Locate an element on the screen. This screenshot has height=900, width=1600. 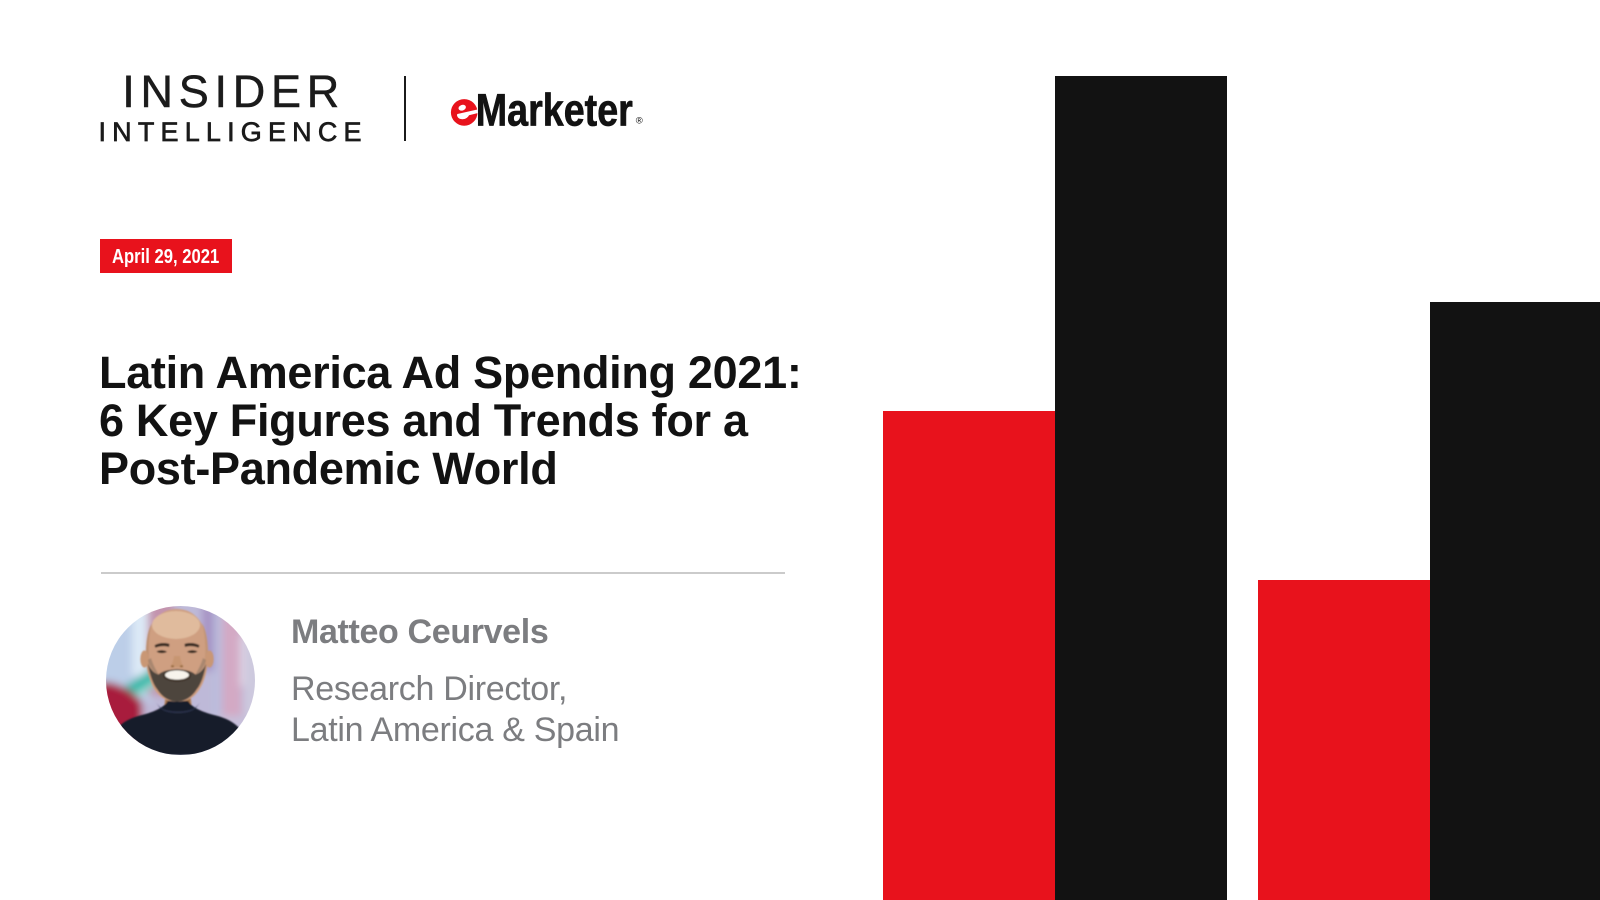
svg-text: INSIDER is located at coordinates (230, 91).